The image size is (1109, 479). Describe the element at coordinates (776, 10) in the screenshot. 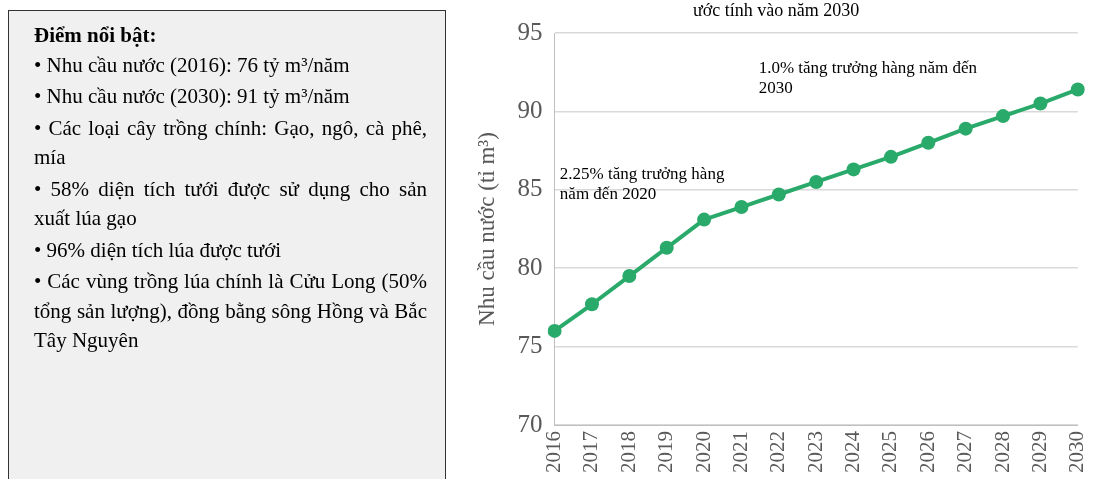

I see `chart-title: ước tính vào năm 2030` at that location.